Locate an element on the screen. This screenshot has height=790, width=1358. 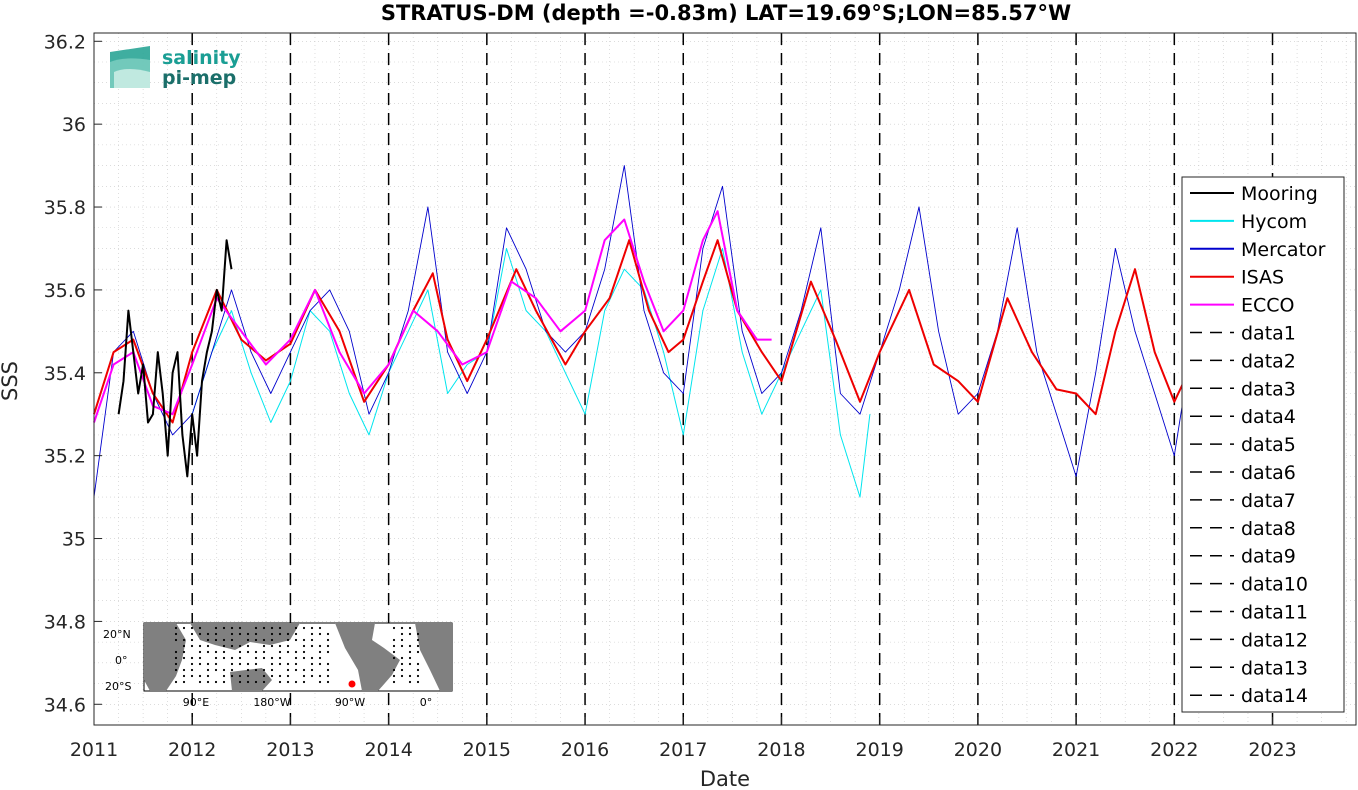
y-tick-label: 34.6 is located at coordinates (65, 705).